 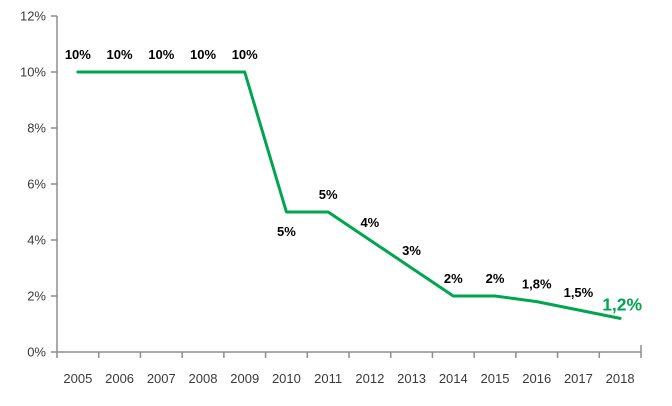 I want to click on y-tick-label: 12%, so click(x=33, y=16).